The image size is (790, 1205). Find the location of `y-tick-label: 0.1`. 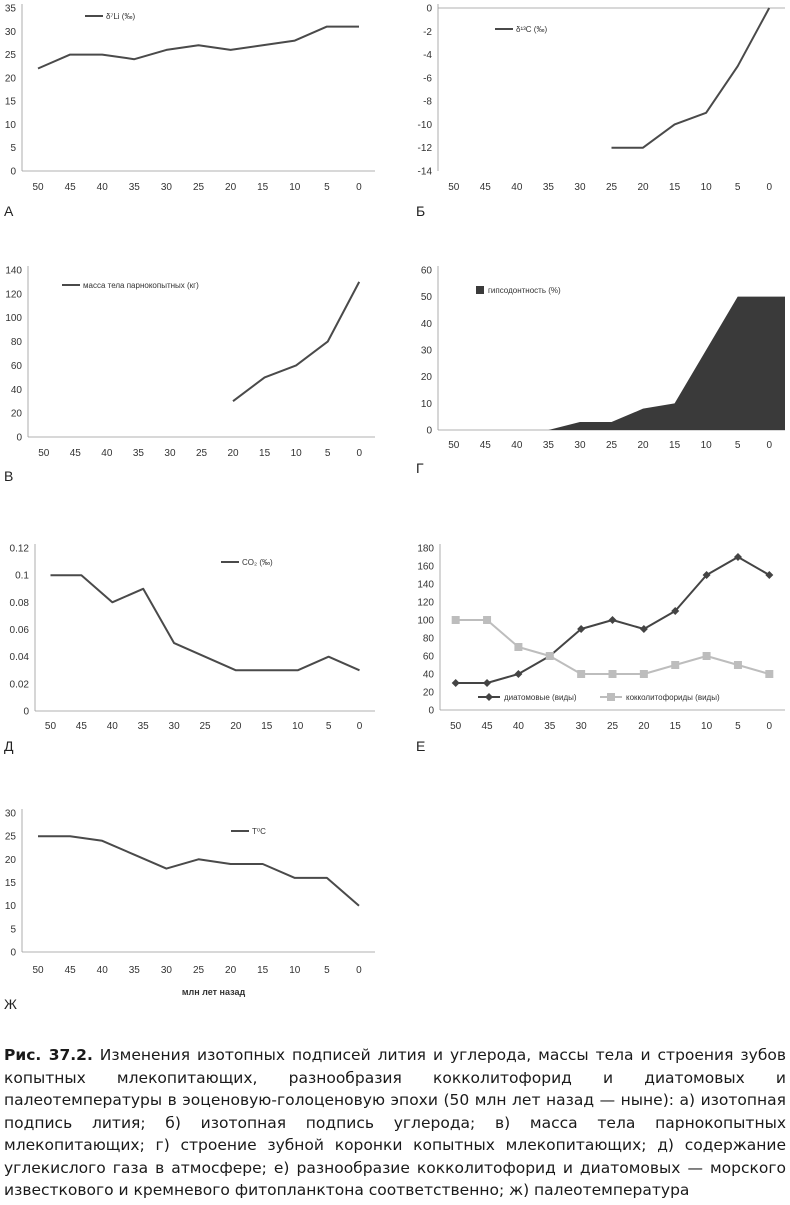

y-tick-label: 0.1 is located at coordinates (22, 576).